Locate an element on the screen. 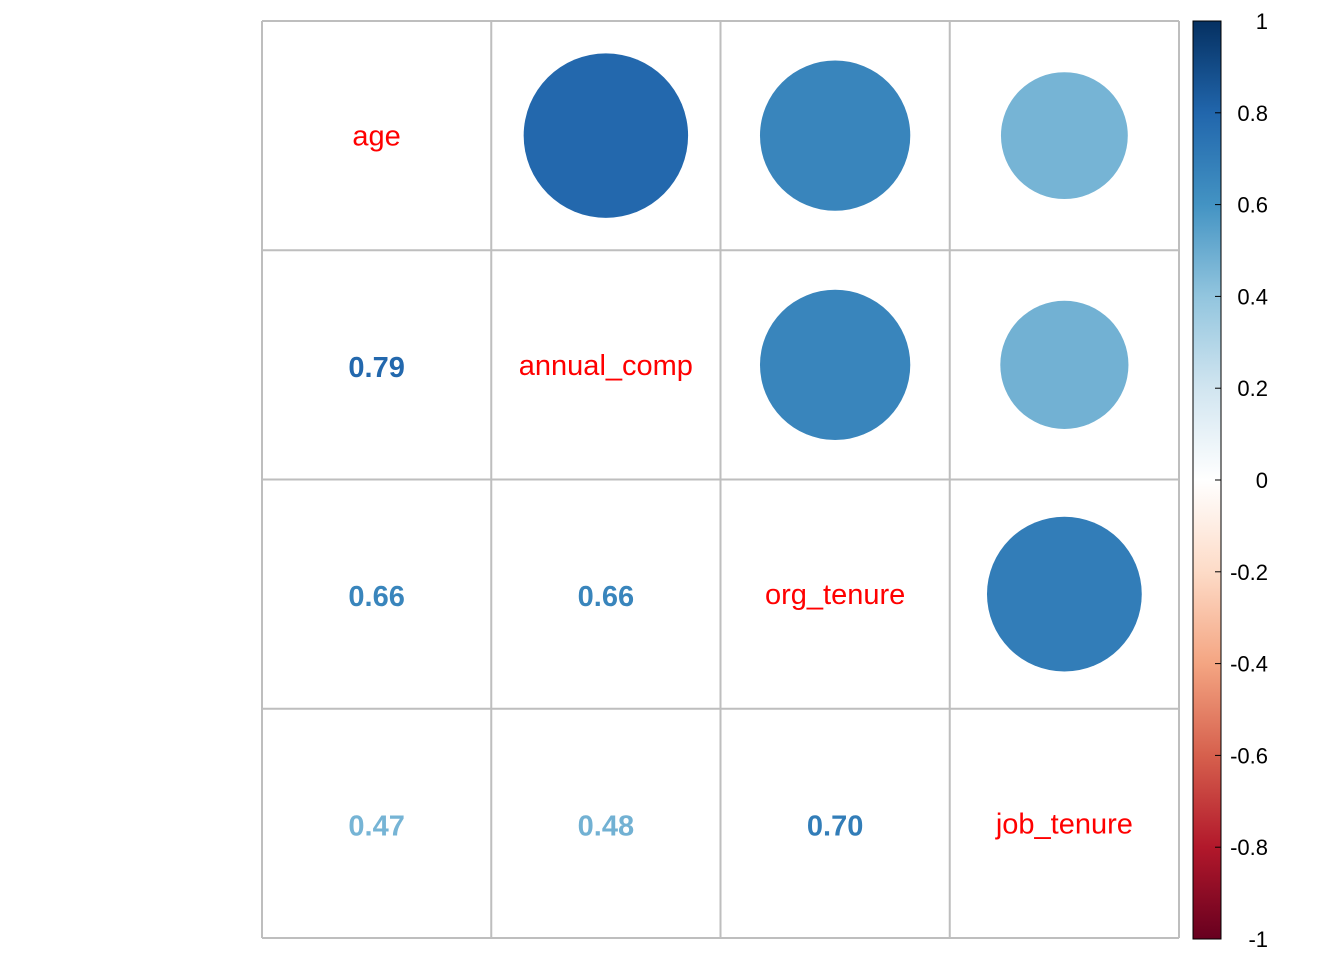 This screenshot has width=1344, height=960. corr-circle-age-job_tenure is located at coordinates (1064, 136).